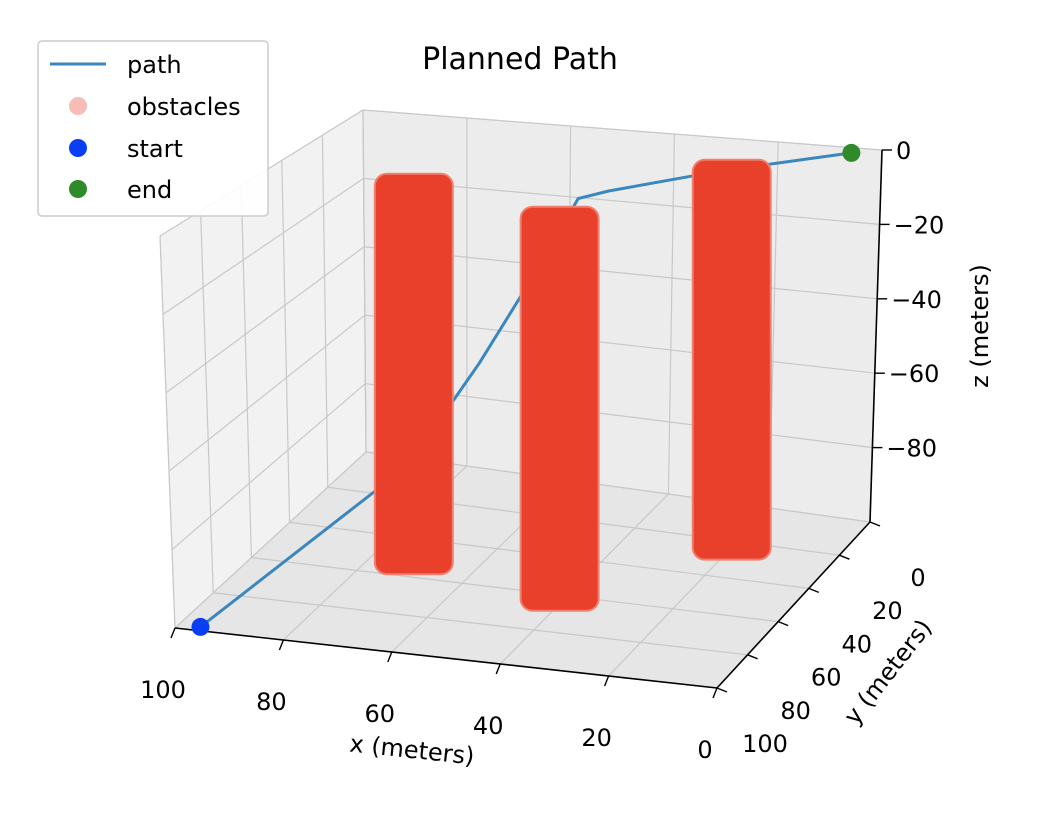  What do you see at coordinates (876, 336) in the screenshot?
I see `z-axis-line` at bounding box center [876, 336].